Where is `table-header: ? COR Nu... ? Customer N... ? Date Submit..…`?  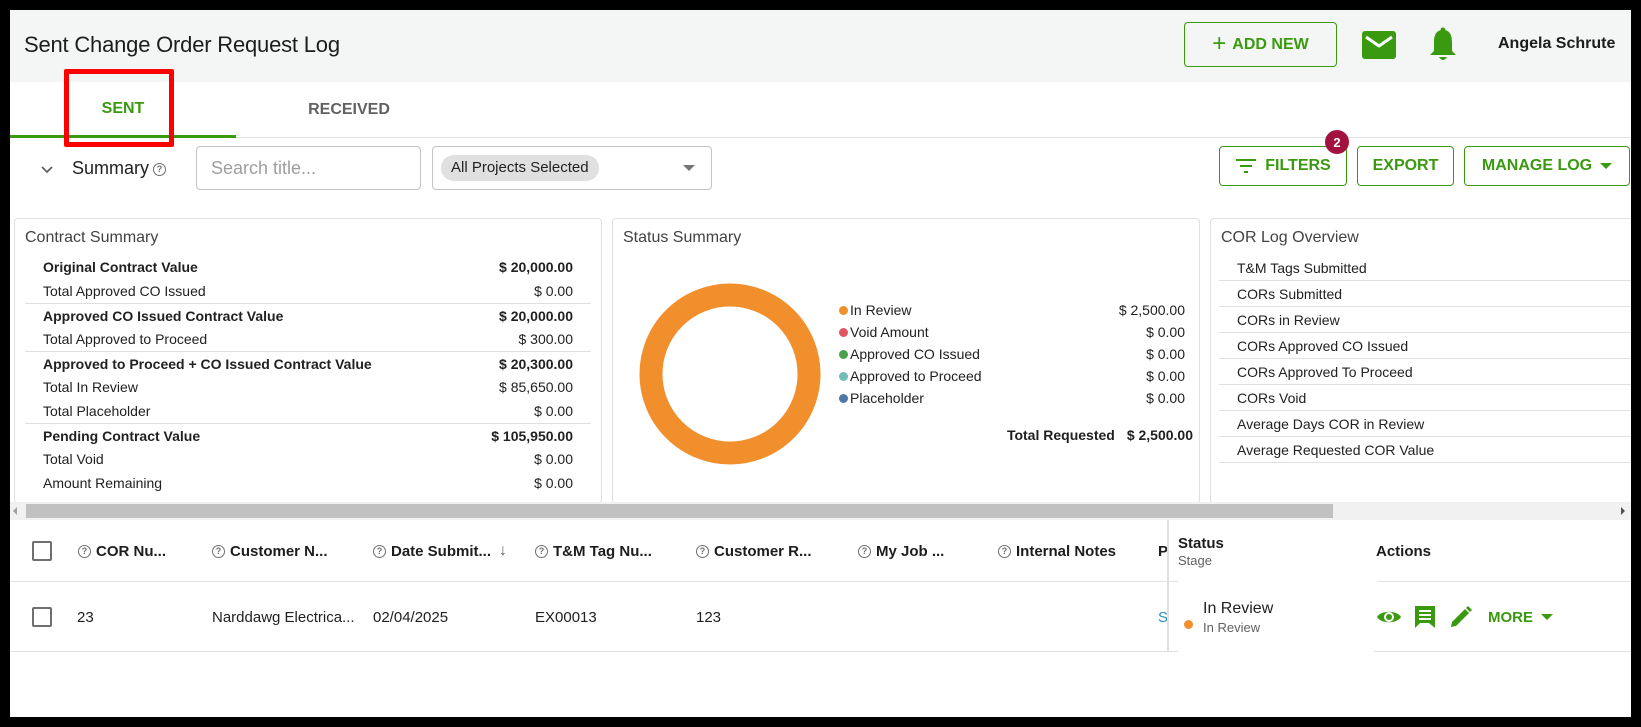
table-header: ? COR Nu... ? Customer N... ? Date Submit..… is located at coordinates (820, 551).